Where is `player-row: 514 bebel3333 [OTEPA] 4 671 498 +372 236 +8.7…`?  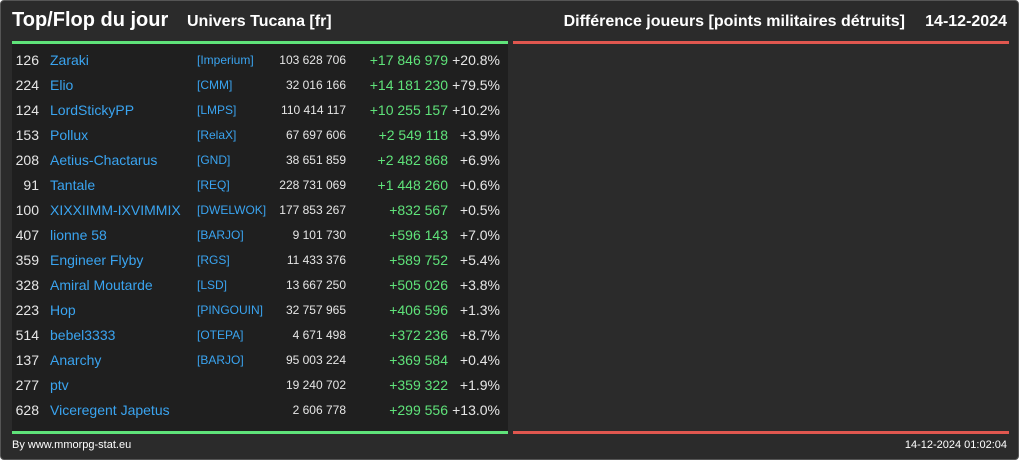
player-row: 514 bebel3333 [OTEPA] 4 671 498 +372 236 +8.7… is located at coordinates (260, 335).